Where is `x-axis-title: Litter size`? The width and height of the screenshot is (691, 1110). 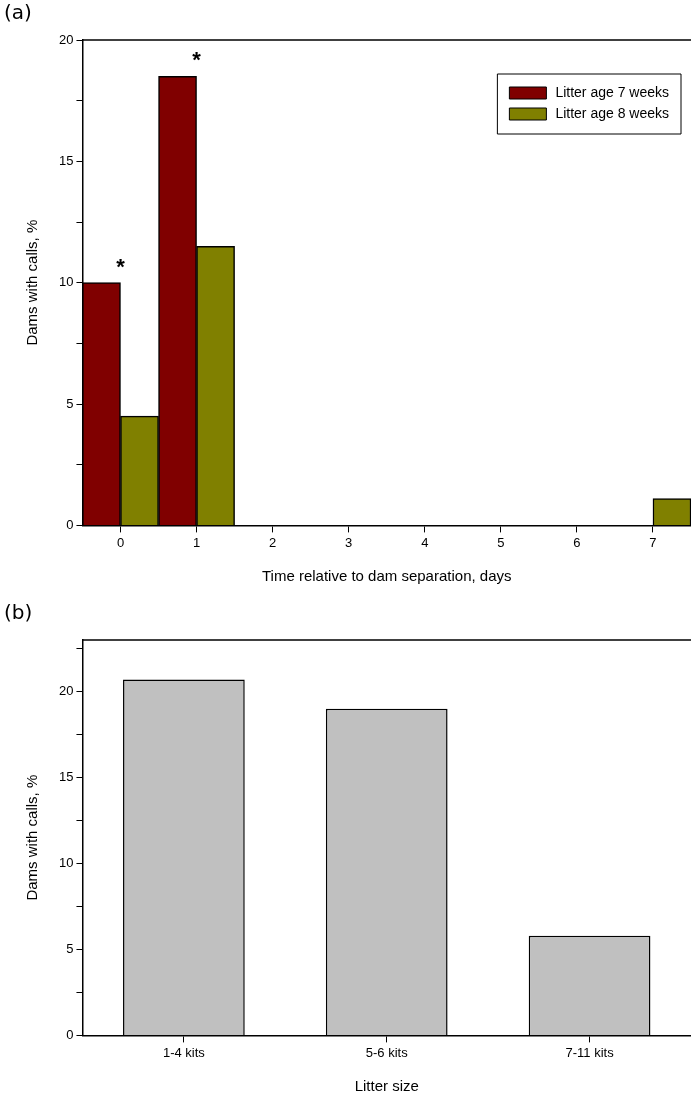 x-axis-title: Litter size is located at coordinates (386, 1086).